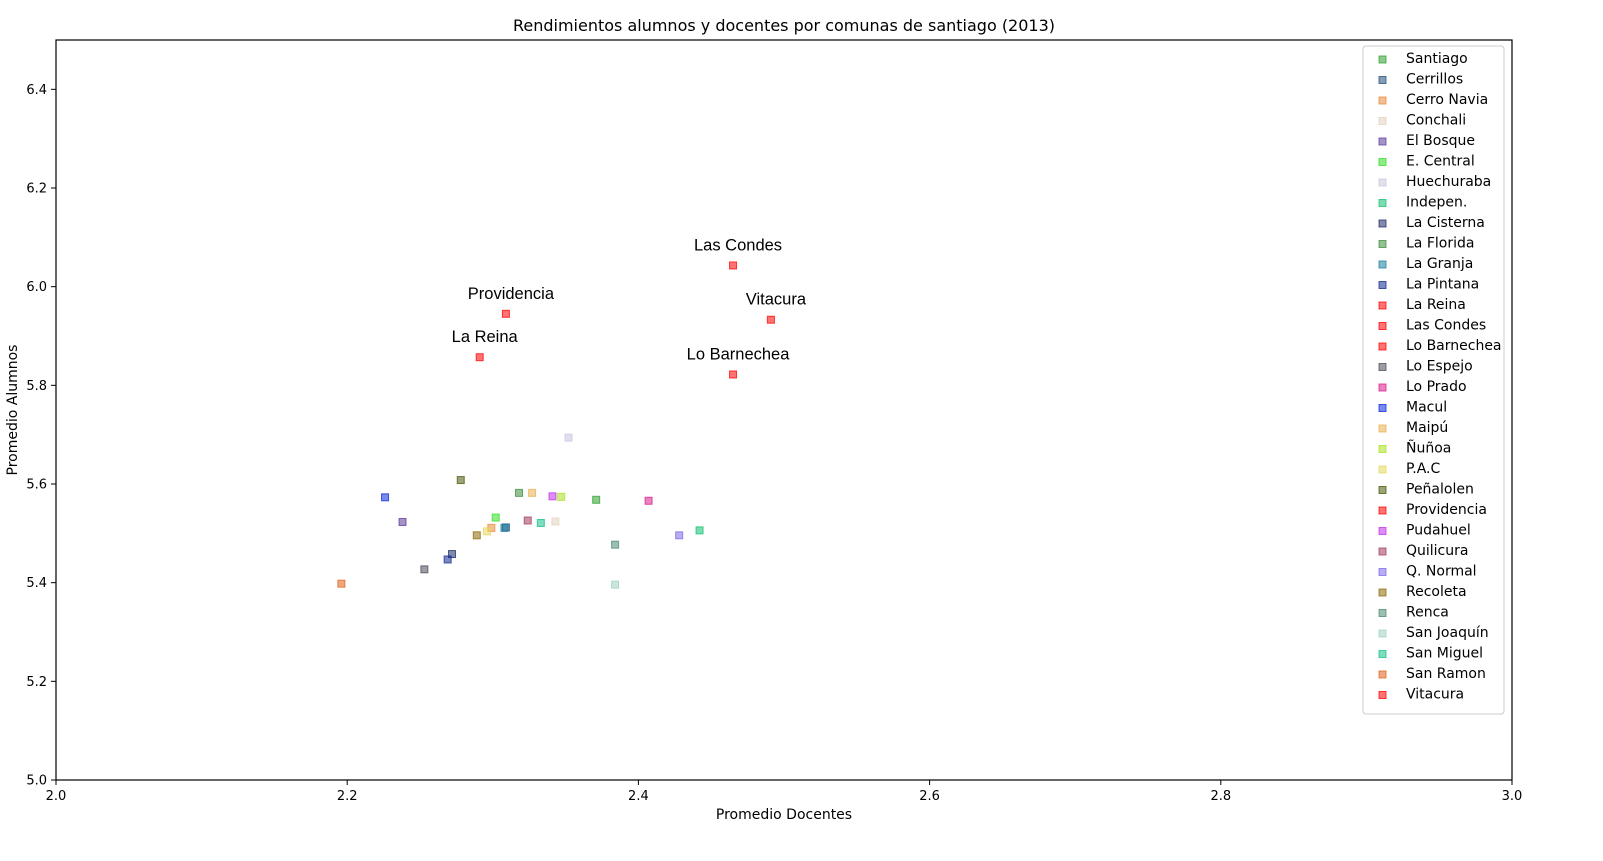  Describe the element at coordinates (1427, 428) in the screenshot. I see `legend-entry: Maipú` at that location.